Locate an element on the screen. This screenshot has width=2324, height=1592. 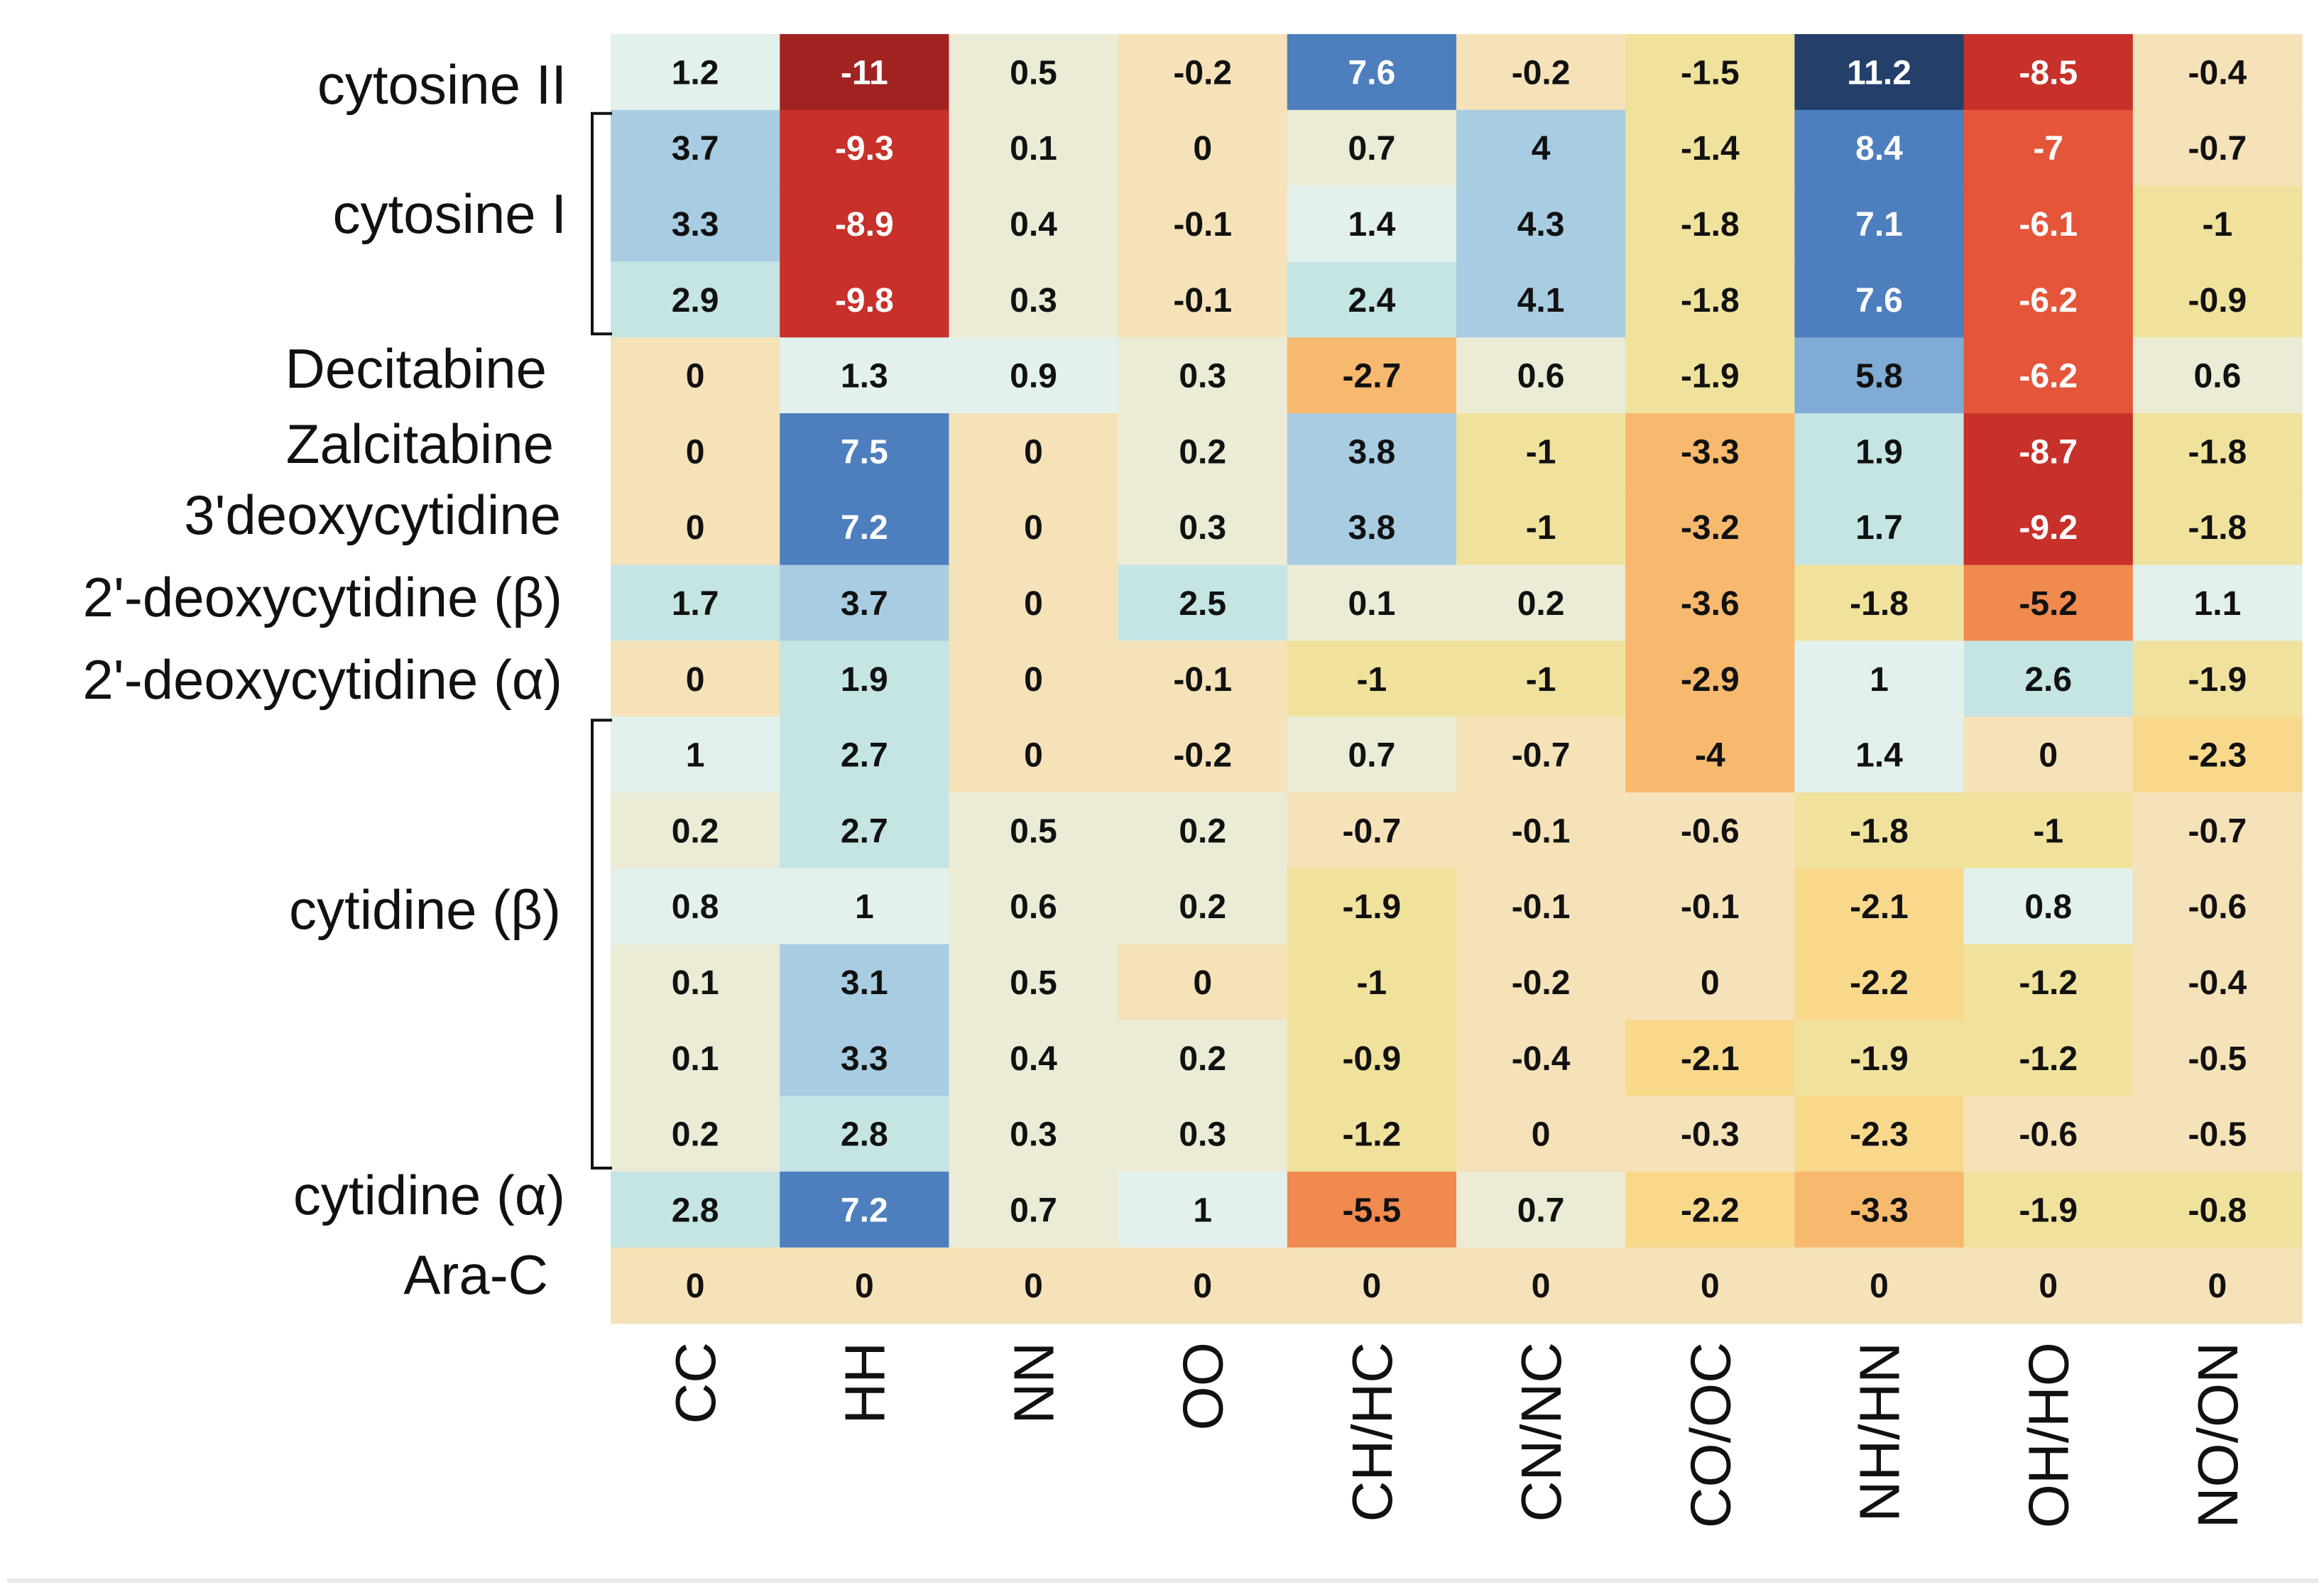
cell-value-label: 11.2 is located at coordinates (1879, 73).